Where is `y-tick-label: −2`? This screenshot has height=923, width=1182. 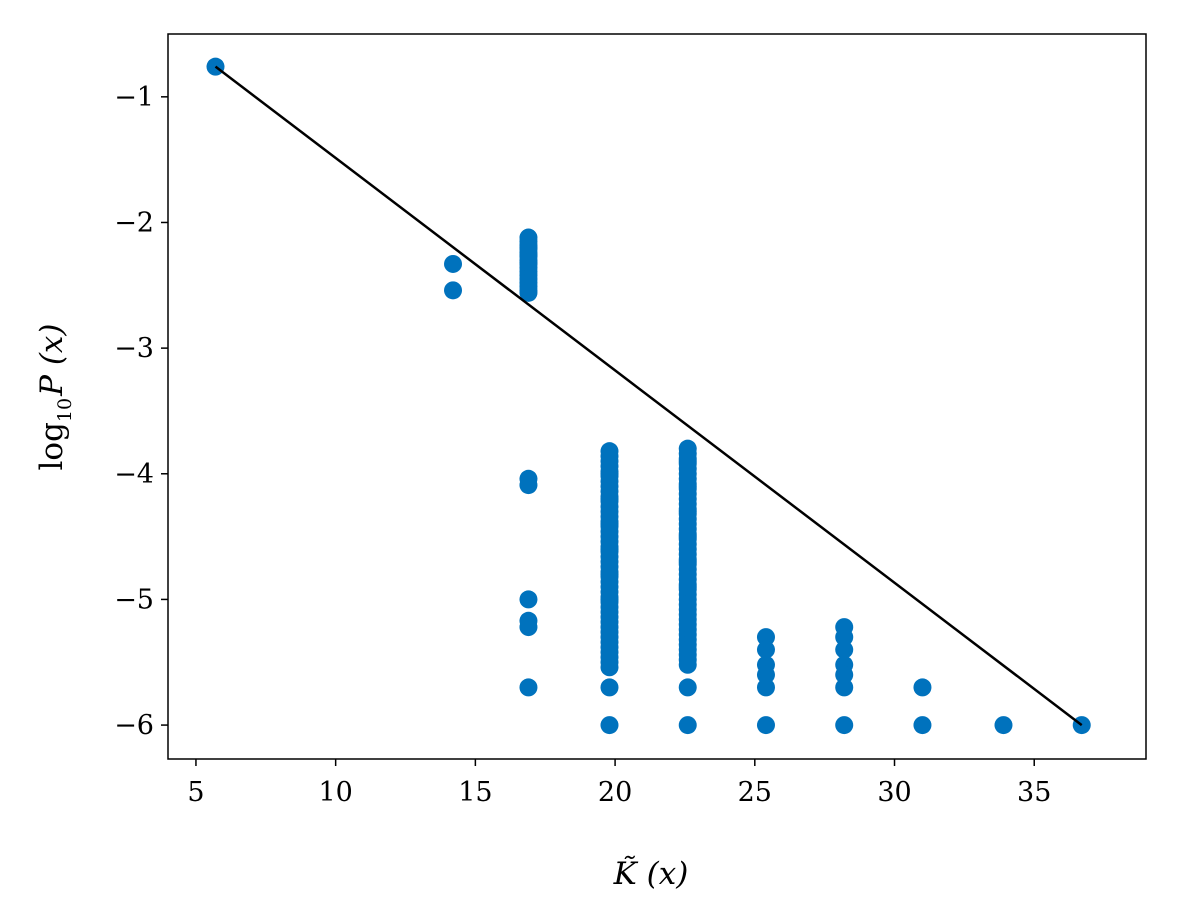 y-tick-label: −2 is located at coordinates (134, 222).